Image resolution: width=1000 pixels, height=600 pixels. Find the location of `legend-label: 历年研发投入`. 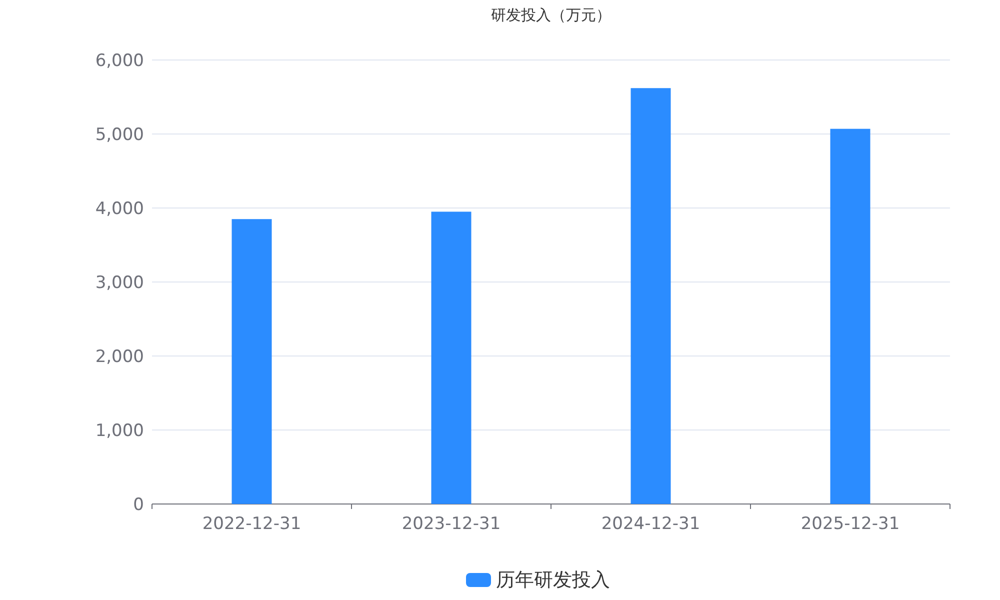

legend-label: 历年研发投入 is located at coordinates (553, 580).